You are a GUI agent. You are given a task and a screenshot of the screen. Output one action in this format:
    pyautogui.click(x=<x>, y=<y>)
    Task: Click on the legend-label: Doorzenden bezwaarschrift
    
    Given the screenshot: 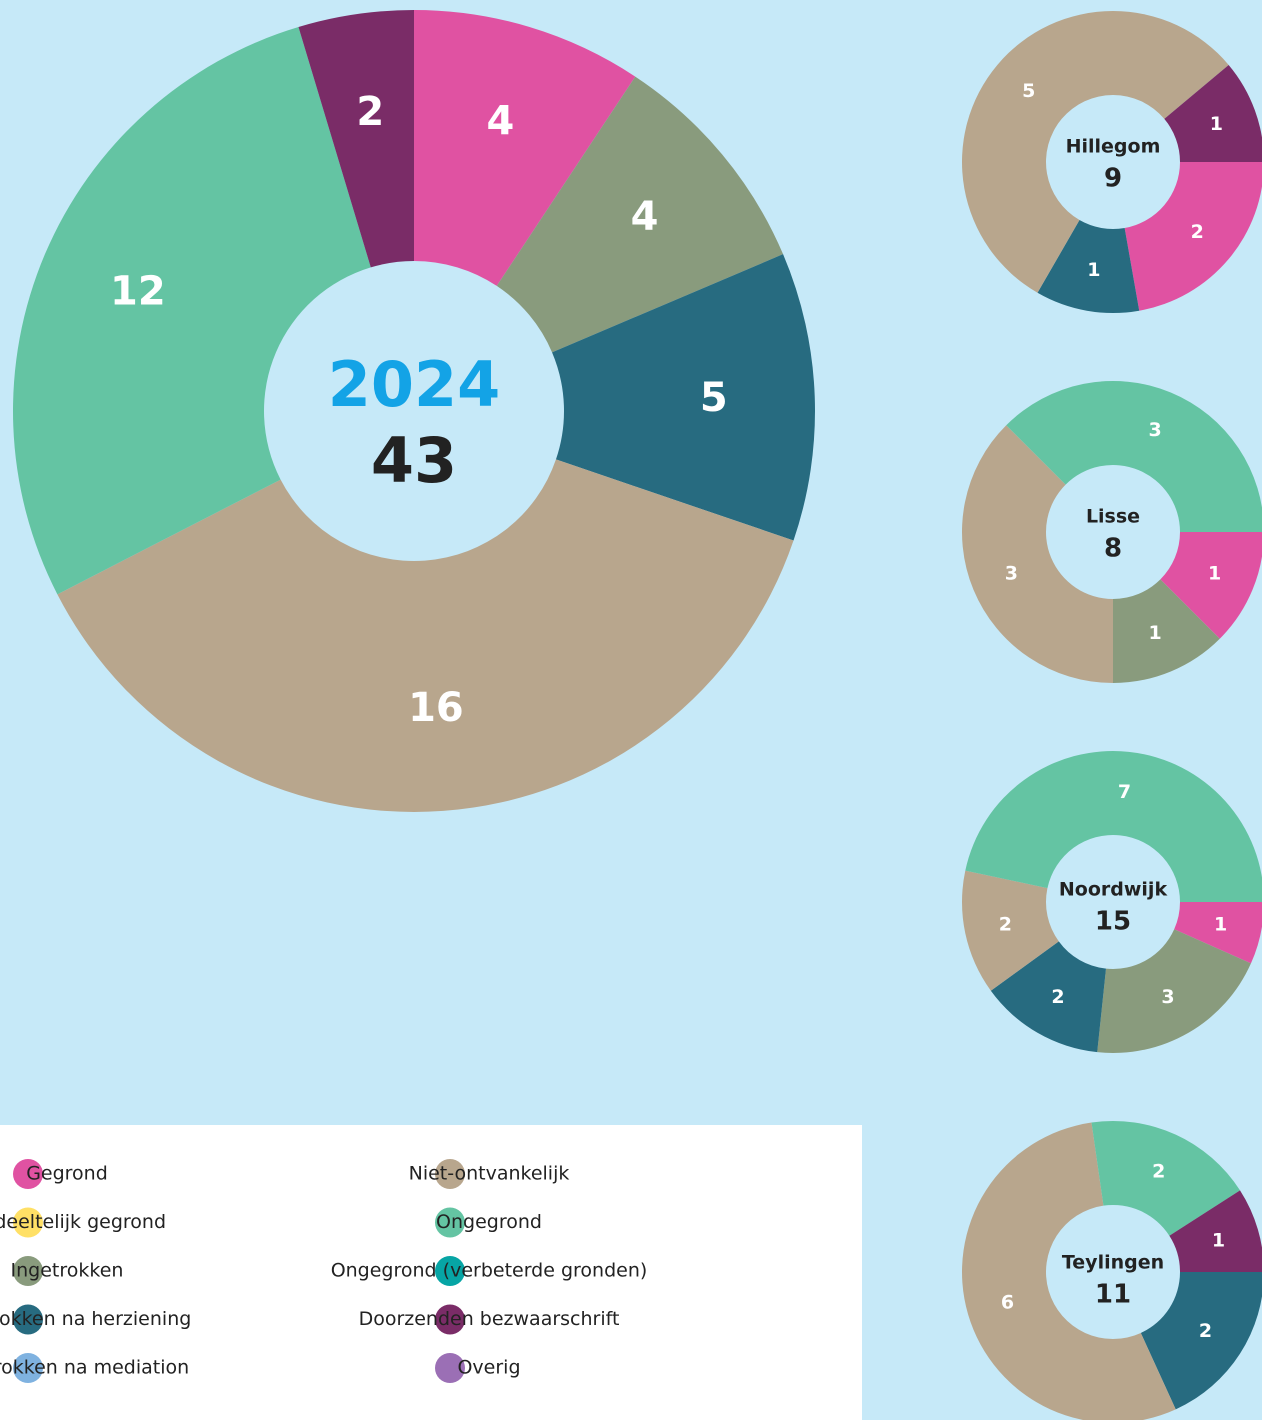 What is the action you would take?
    pyautogui.click(x=489, y=1319)
    